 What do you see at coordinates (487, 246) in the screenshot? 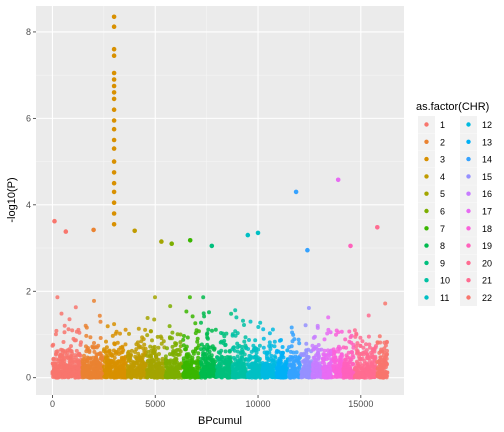
I see `legend-label: 19` at bounding box center [487, 246].